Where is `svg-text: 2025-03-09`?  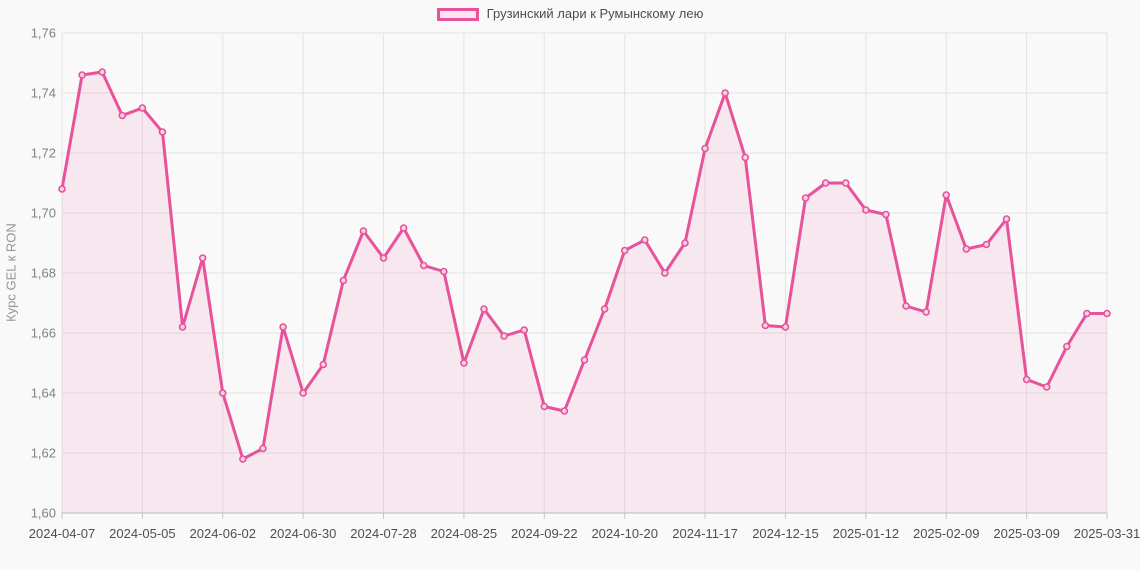
svg-text: 2025-03-09 is located at coordinates (1026, 533).